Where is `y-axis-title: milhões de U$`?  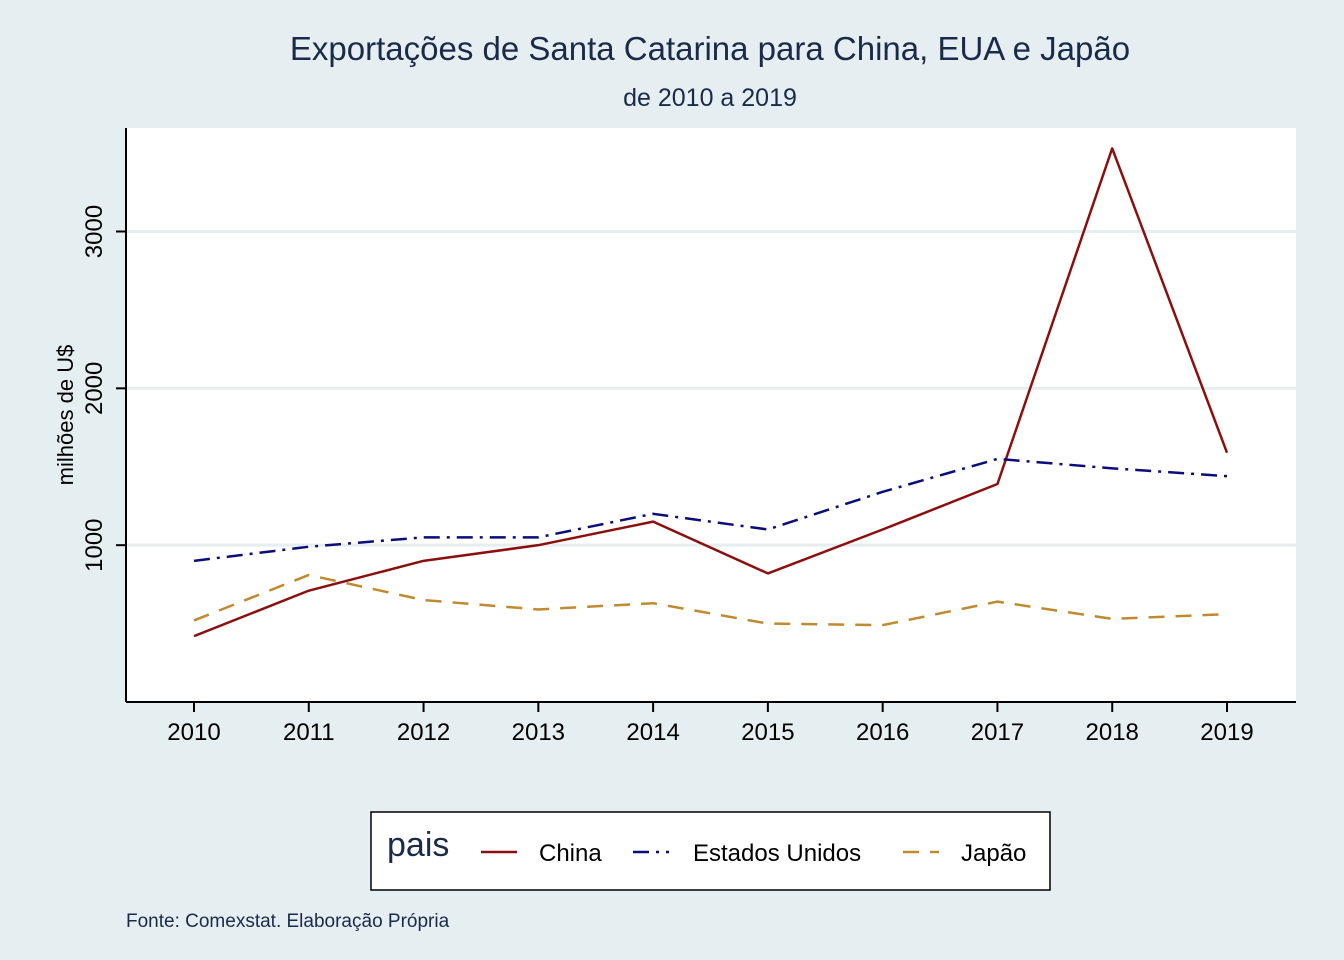
y-axis-title: milhões de U$ is located at coordinates (65, 415).